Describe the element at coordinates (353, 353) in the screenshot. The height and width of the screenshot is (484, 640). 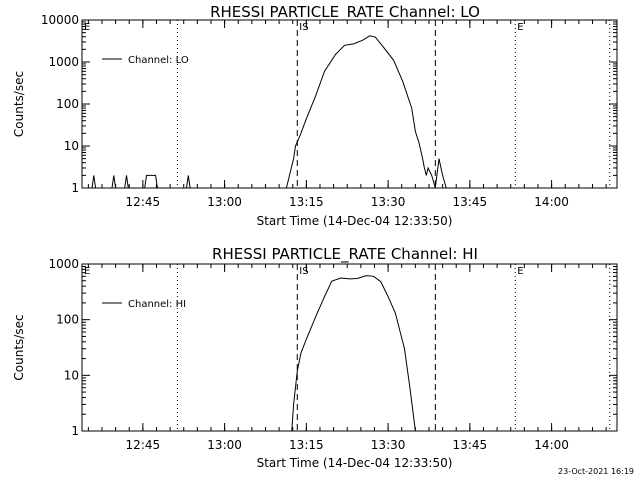
I see `series-line` at that location.